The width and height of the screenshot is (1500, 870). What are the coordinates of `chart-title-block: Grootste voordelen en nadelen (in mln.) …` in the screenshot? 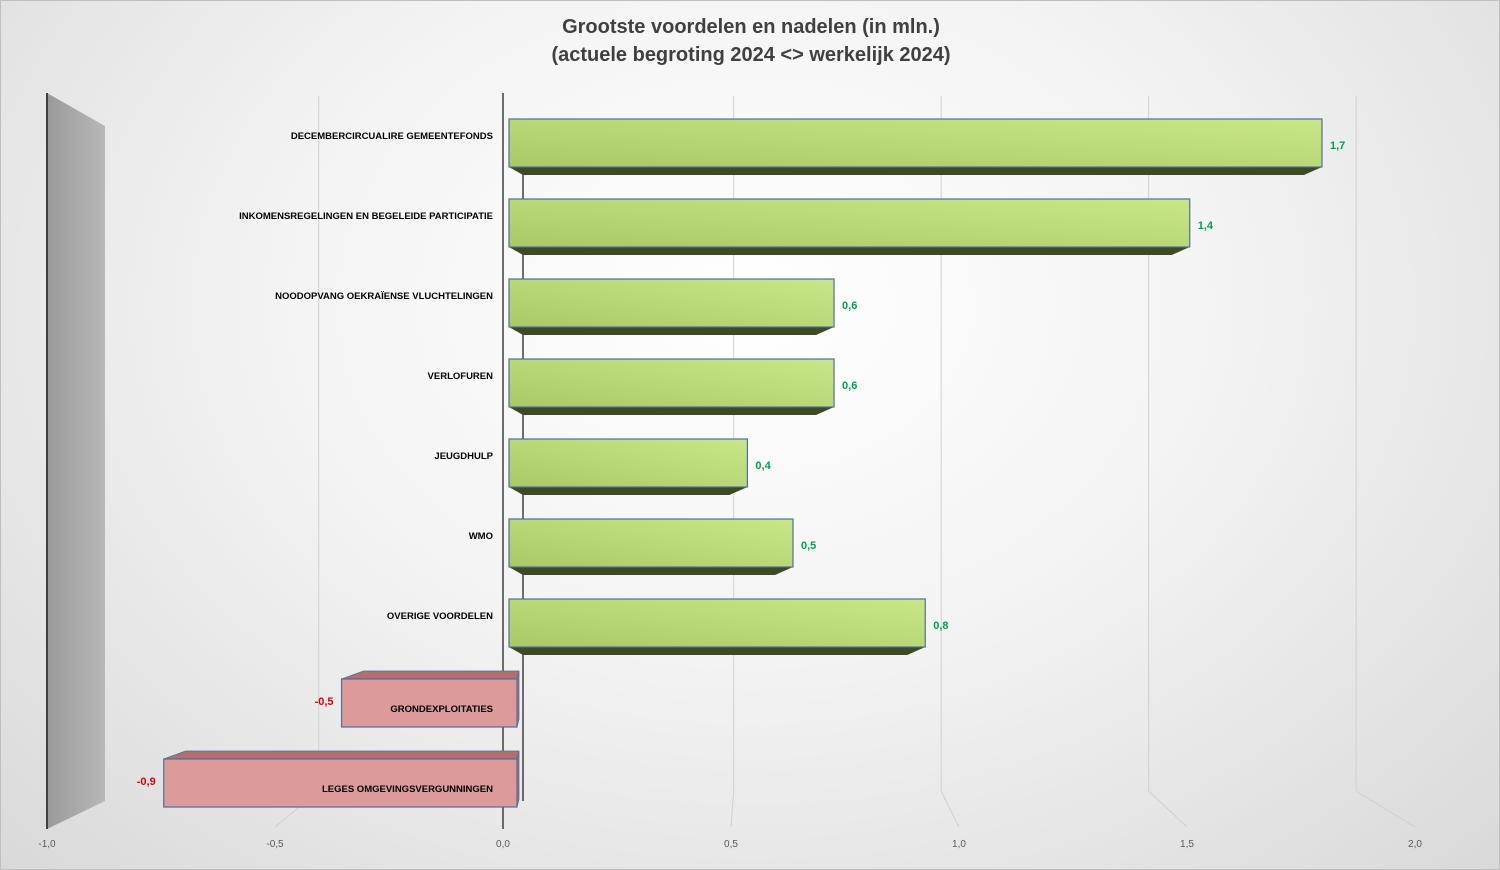 It's located at (750, 41).